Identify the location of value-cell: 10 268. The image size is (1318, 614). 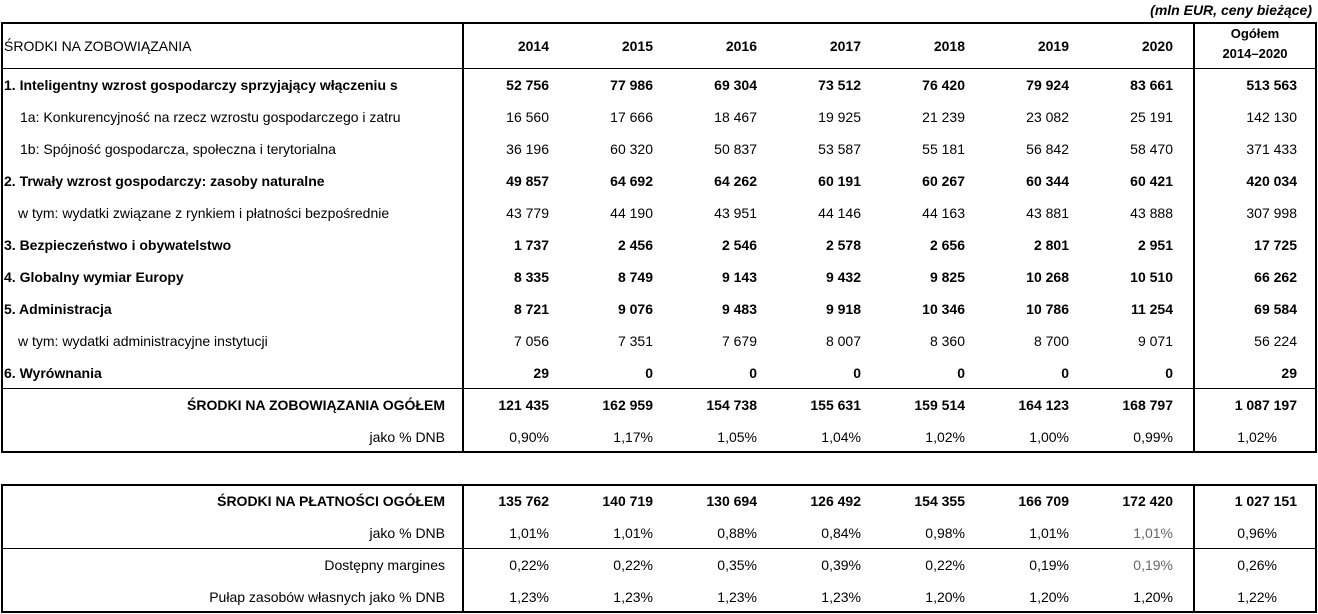
(1047, 277).